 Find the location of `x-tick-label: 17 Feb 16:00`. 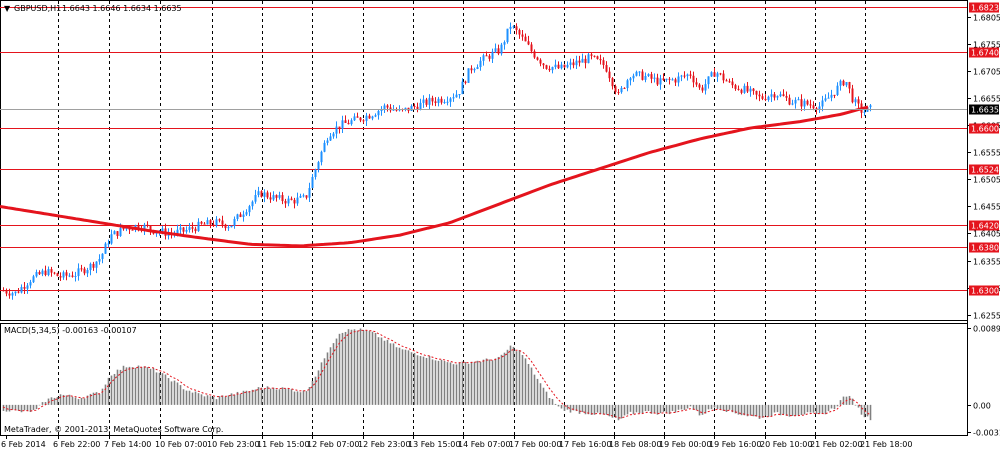

x-tick-label: 17 Feb 16:00 is located at coordinates (585, 444).